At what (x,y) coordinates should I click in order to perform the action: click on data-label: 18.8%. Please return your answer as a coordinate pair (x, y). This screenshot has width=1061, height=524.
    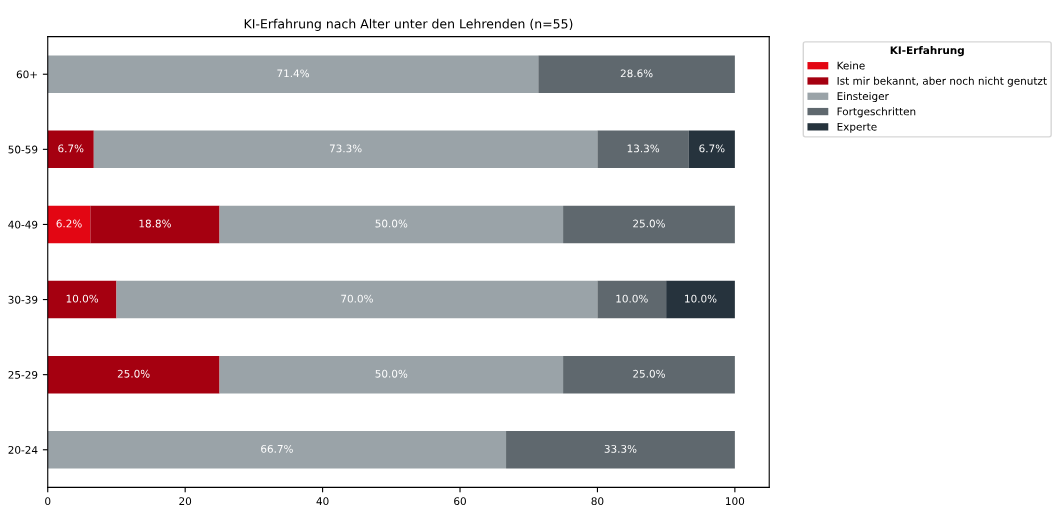
    Looking at the image, I should click on (155, 223).